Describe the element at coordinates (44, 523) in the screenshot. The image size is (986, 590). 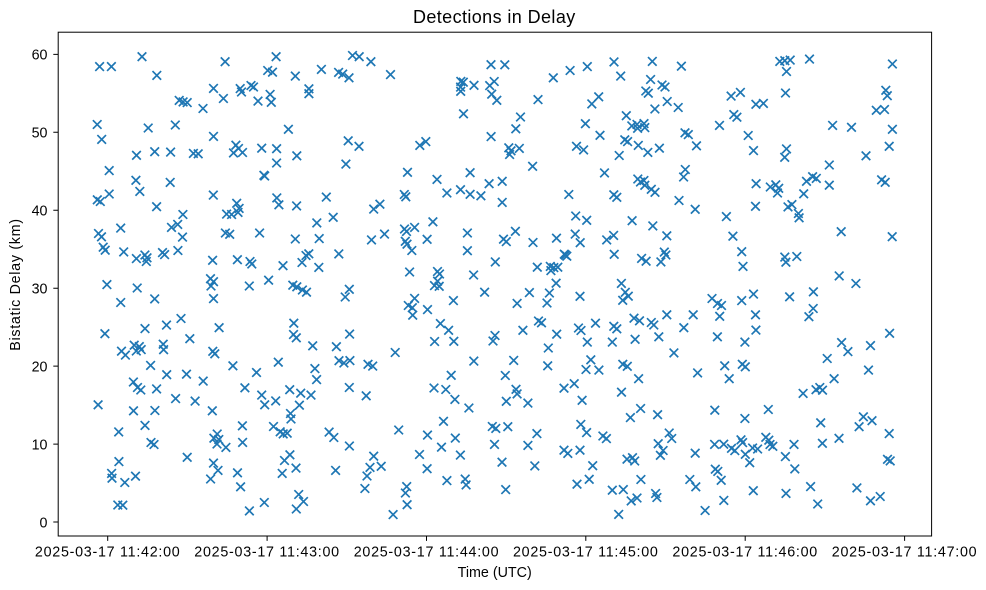
I see `svg-text: 0` at that location.